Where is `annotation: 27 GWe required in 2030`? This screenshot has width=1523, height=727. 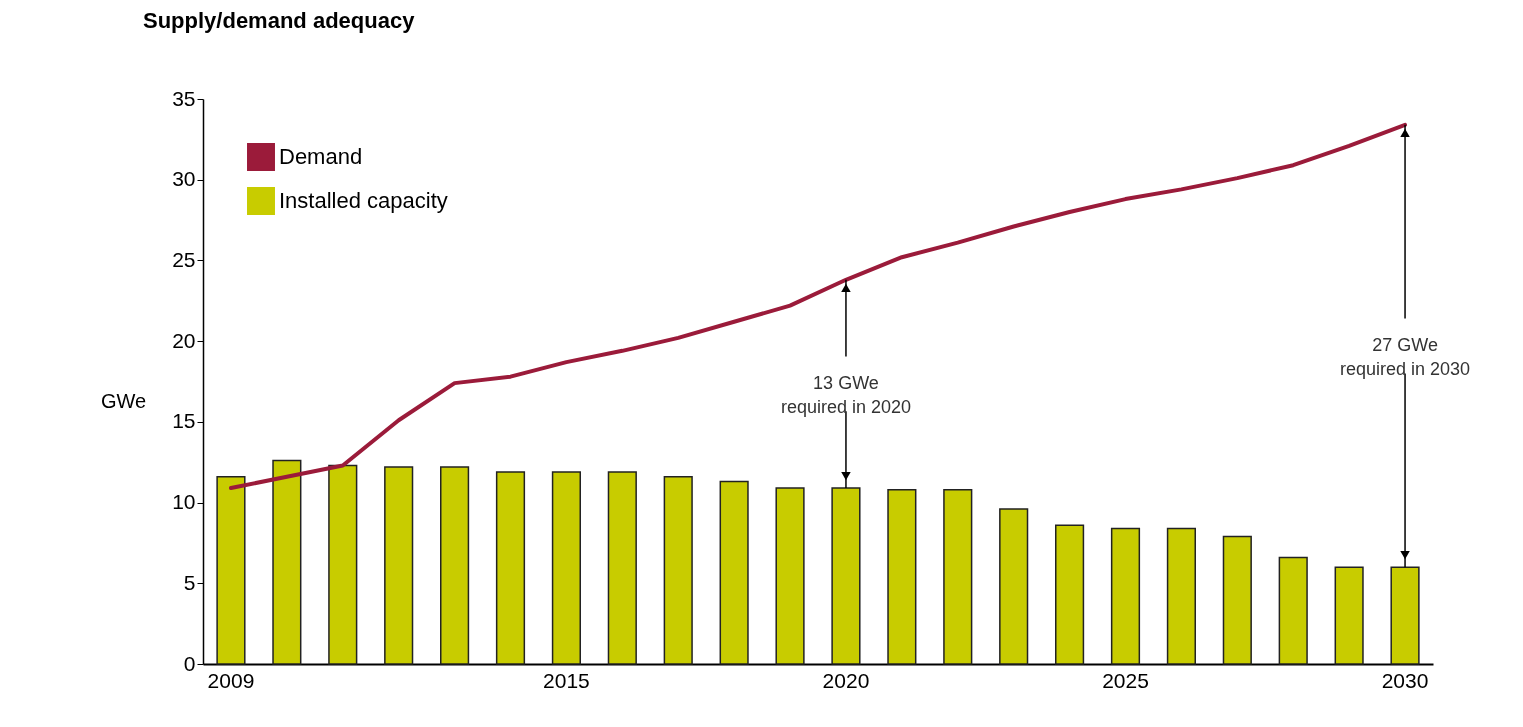
annotation: 27 GWe required in 2030 is located at coordinates (1405, 356).